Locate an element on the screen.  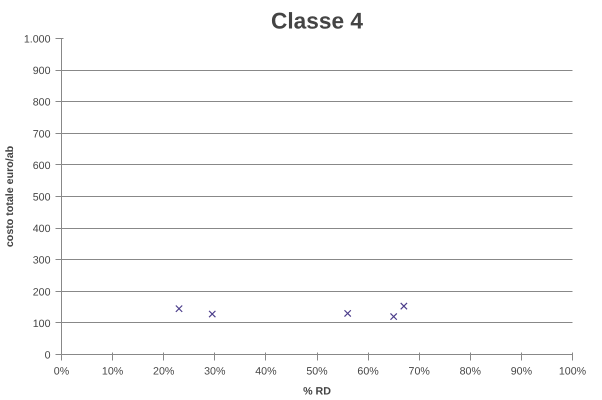
y-tick-label: 500 is located at coordinates (41, 198).